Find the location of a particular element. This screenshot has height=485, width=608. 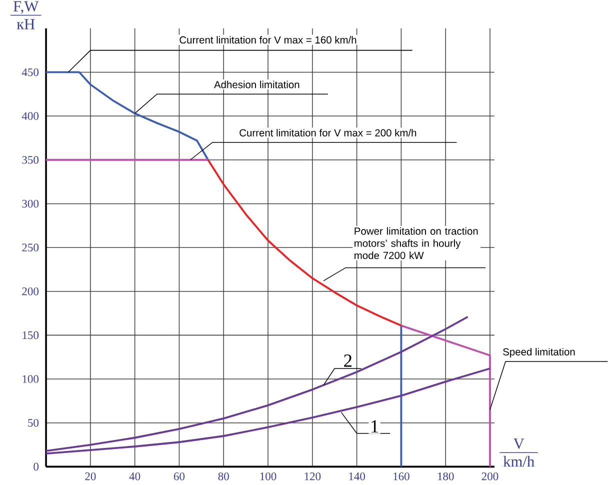

x-tick-label: 80 is located at coordinates (223, 476).